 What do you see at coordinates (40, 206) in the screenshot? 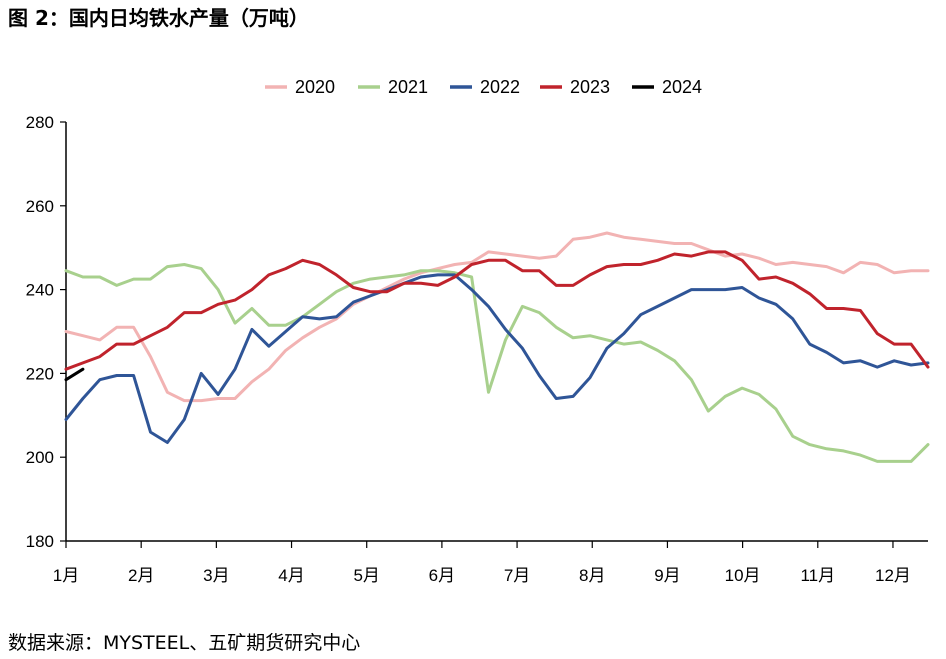
I see `y-tick-label: 260` at bounding box center [40, 206].